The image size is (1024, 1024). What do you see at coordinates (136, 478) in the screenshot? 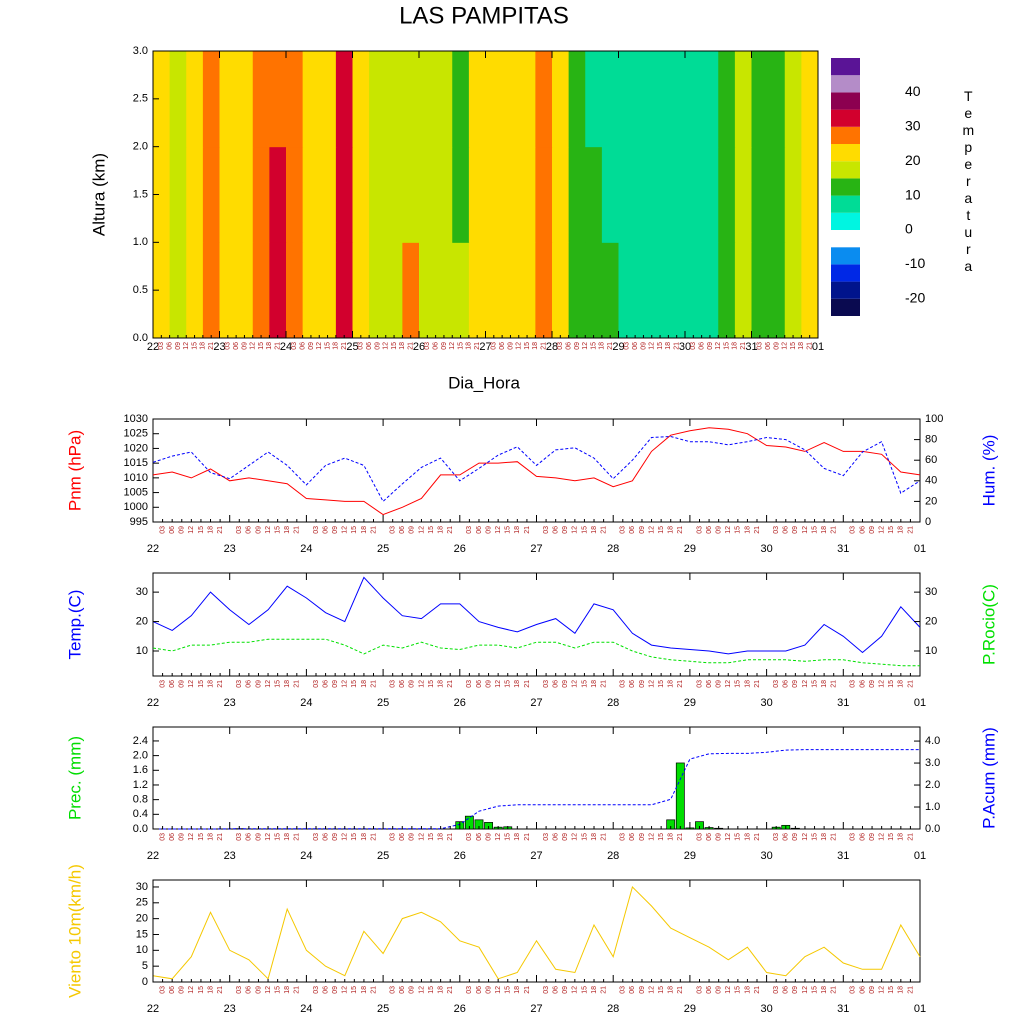
I see `y-tick-label: 1010` at bounding box center [136, 478].